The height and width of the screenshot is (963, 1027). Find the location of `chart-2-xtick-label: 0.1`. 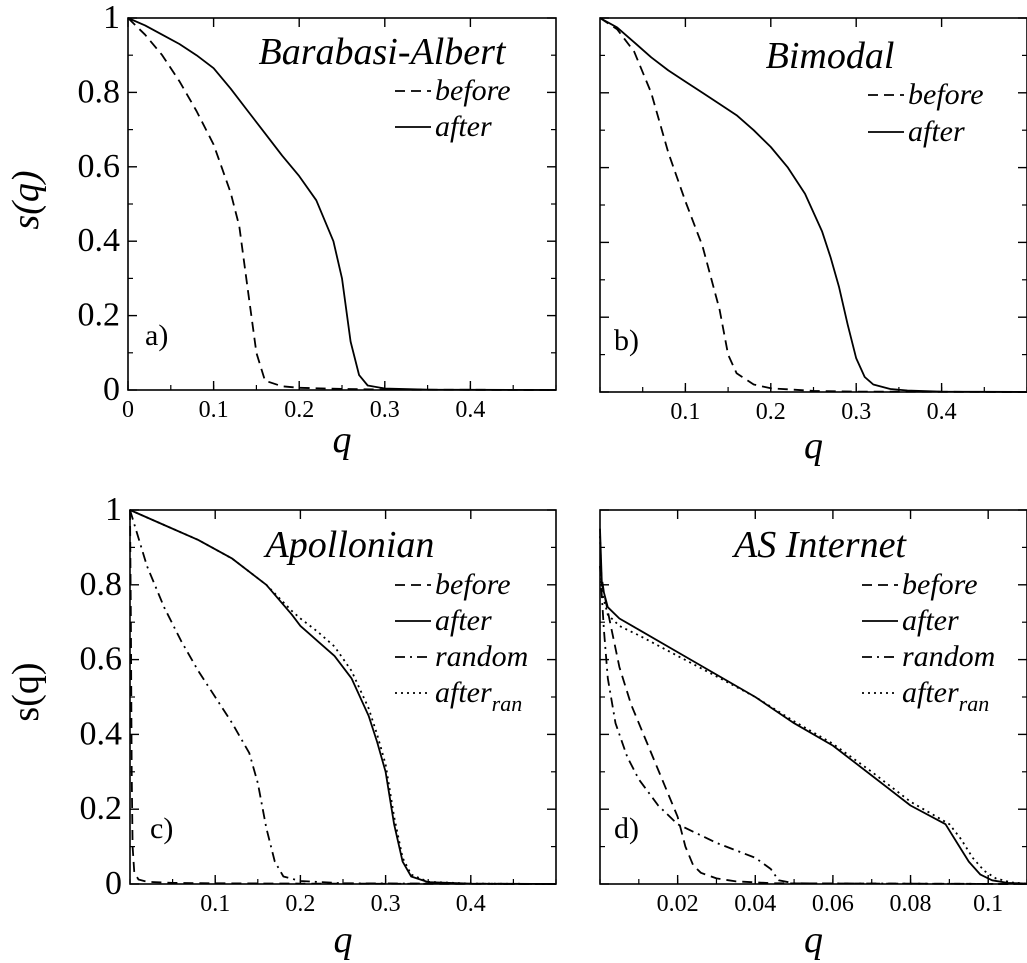

chart-2-xtick-label: 0.1 is located at coordinates (215, 904).